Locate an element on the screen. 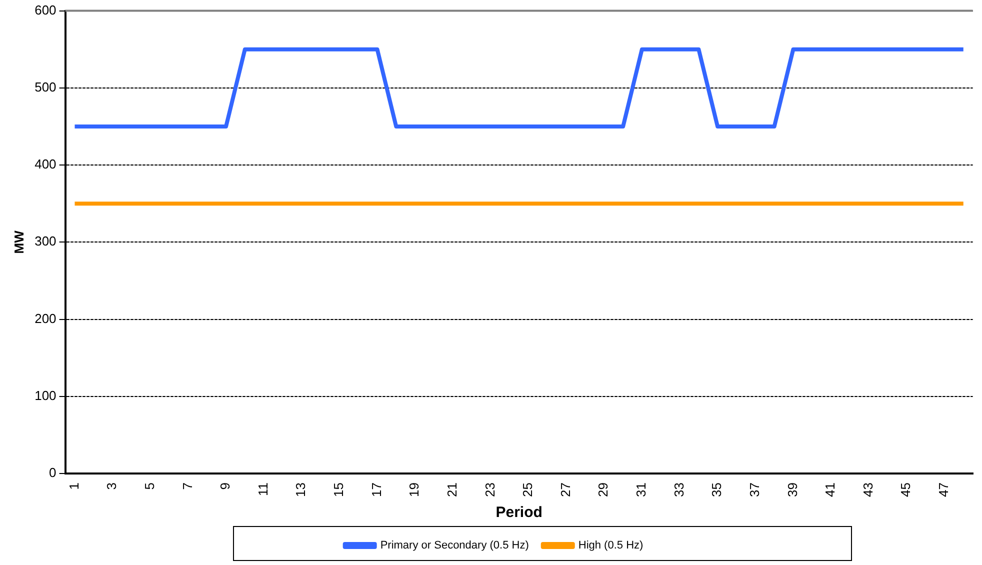  y-tick-label: 300 is located at coordinates (45, 241).